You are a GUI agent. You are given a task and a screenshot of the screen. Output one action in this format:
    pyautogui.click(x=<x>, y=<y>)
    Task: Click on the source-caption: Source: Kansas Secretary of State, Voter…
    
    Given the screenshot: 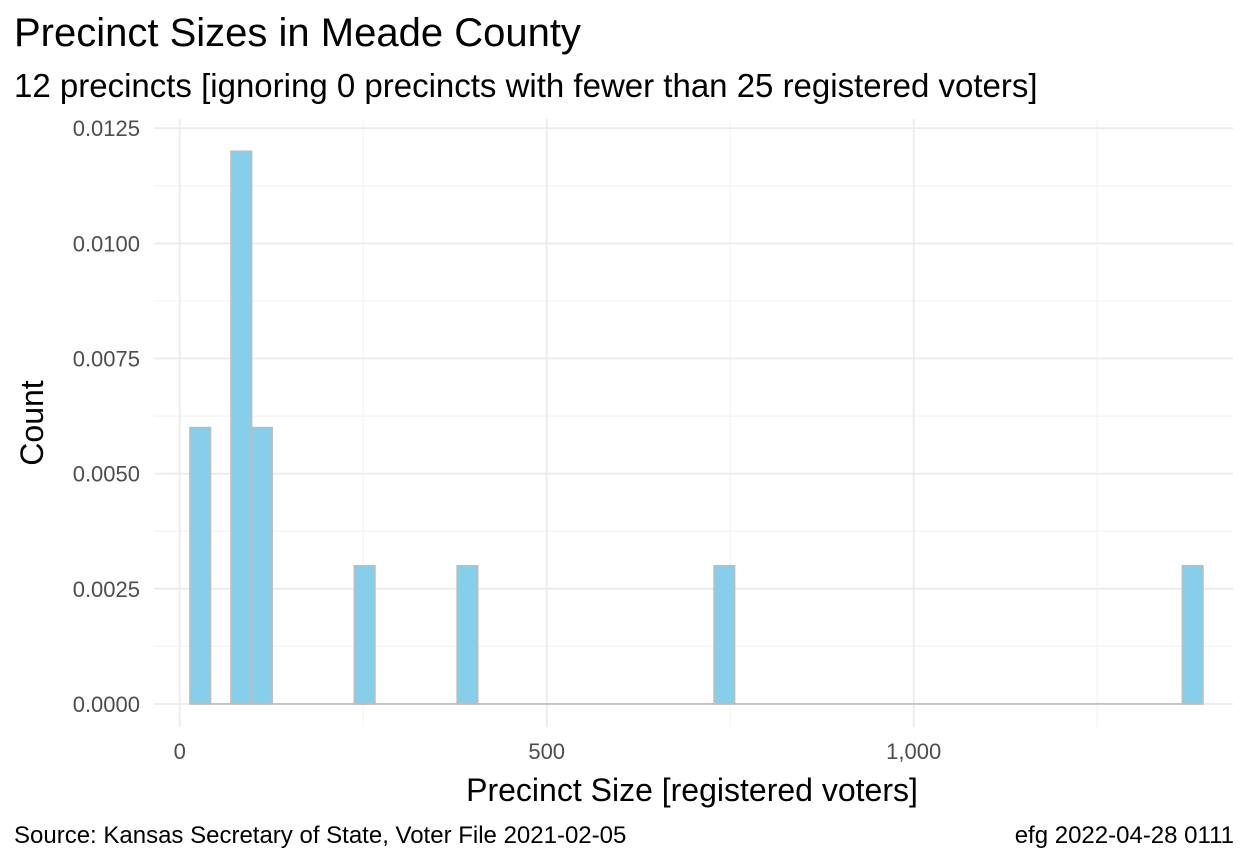 What is the action you would take?
    pyautogui.click(x=320, y=835)
    